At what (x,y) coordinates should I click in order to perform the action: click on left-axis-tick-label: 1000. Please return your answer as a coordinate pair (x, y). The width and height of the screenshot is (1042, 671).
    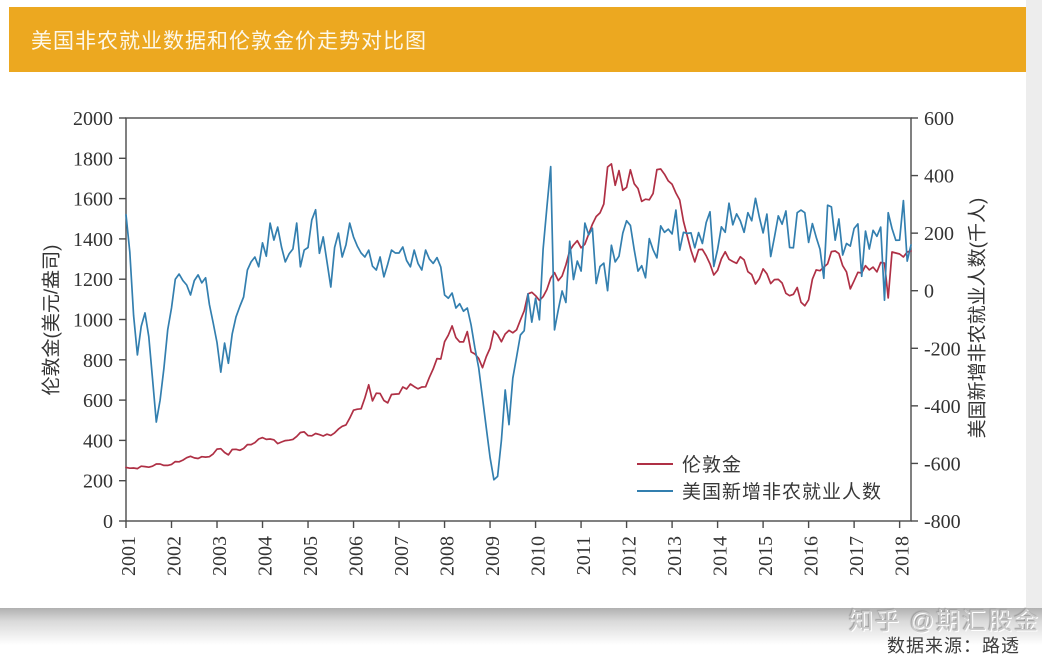
    Looking at the image, I should click on (93, 321).